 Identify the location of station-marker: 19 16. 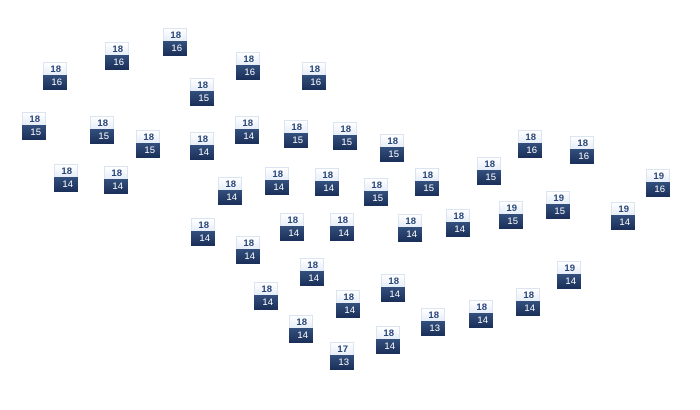
(658, 183).